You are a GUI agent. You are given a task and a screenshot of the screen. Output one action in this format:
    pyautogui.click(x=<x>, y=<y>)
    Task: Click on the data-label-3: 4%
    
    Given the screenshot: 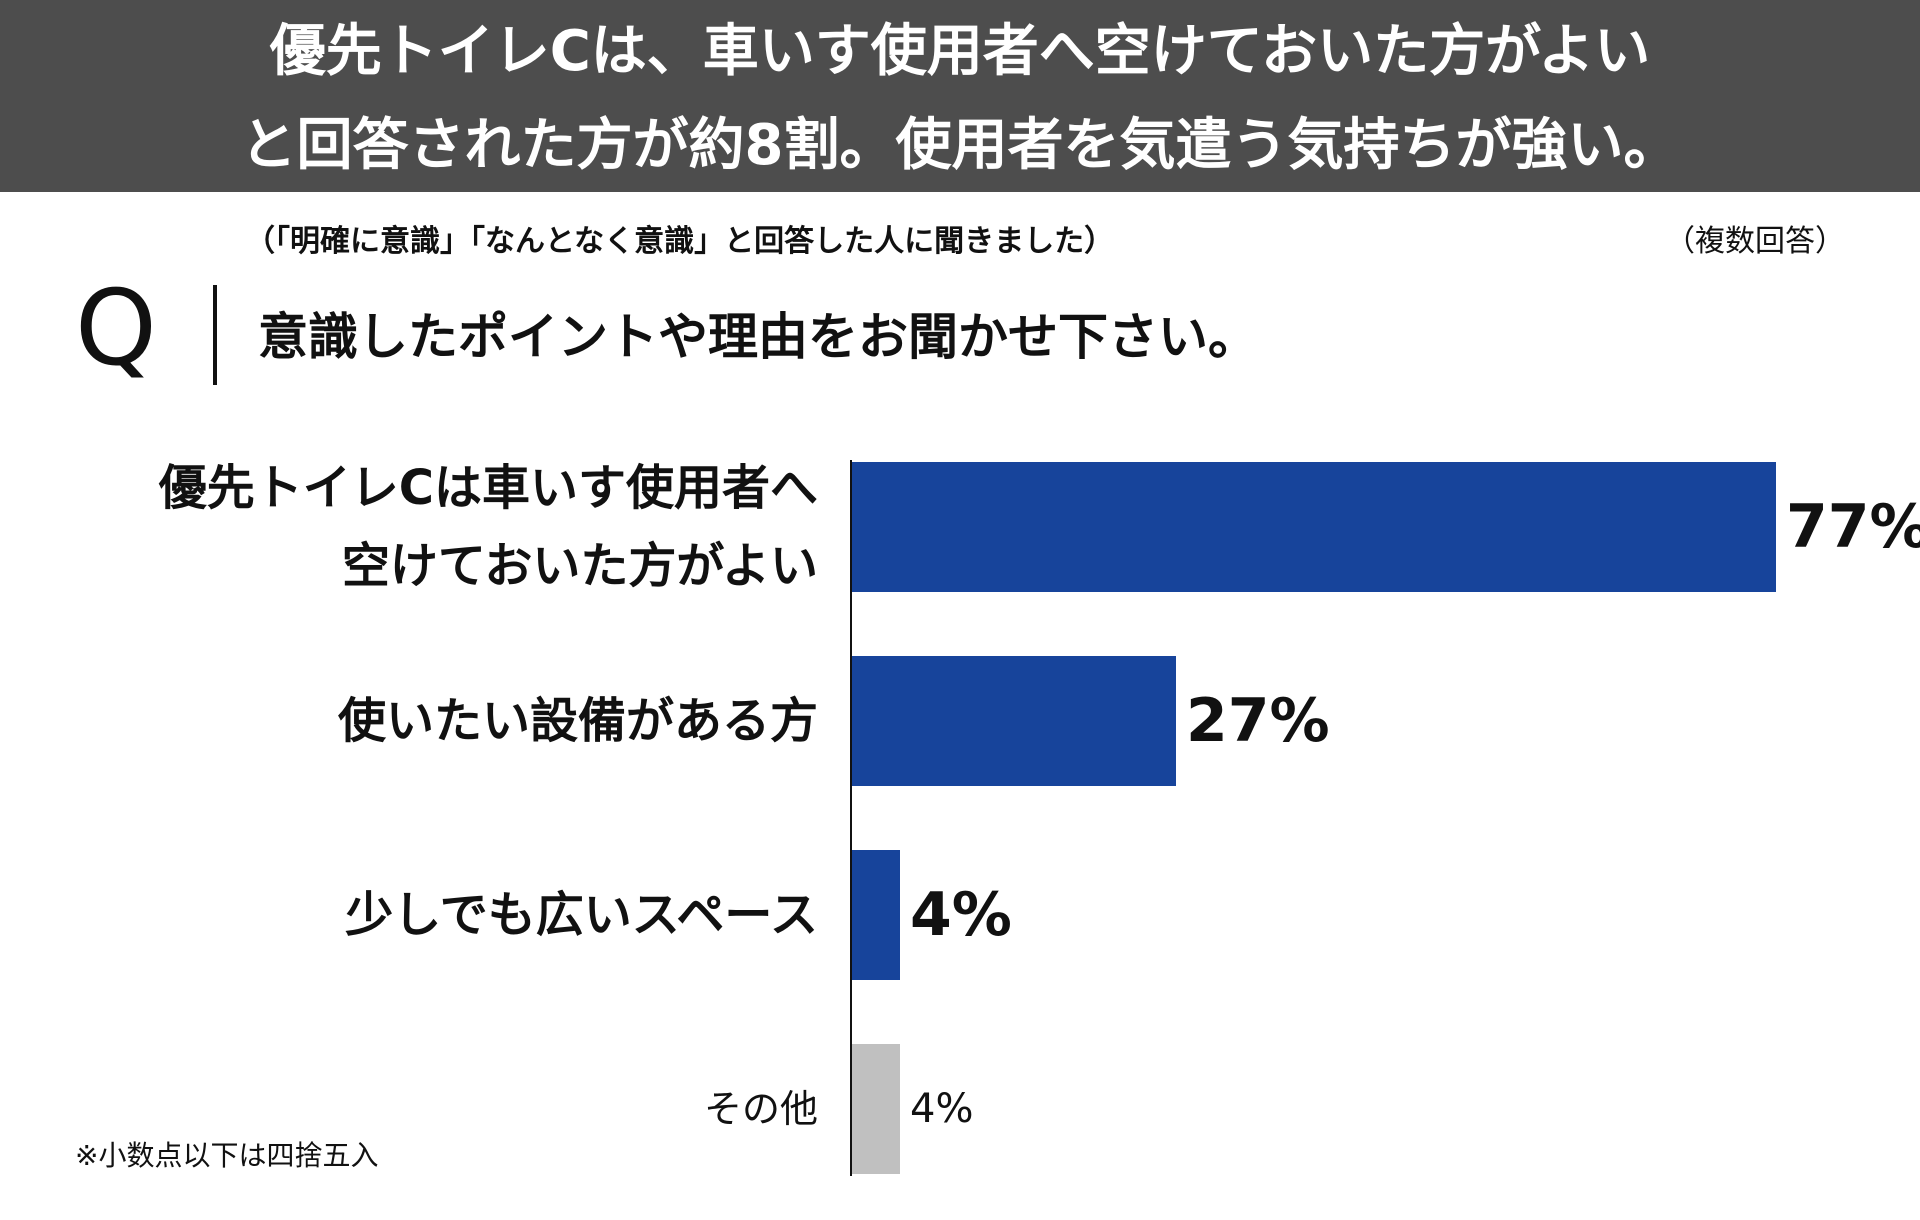 What is the action you would take?
    pyautogui.click(x=961, y=915)
    